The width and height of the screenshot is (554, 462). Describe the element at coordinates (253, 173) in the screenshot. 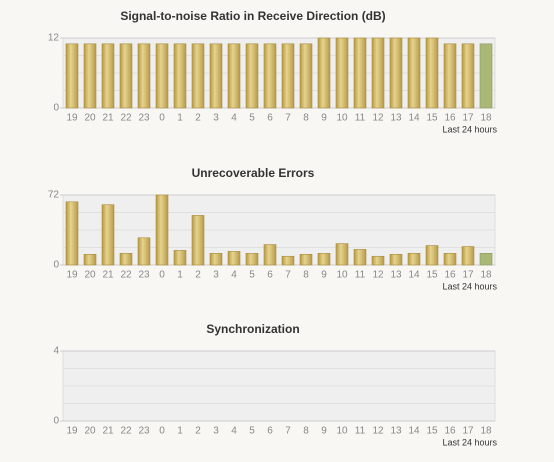

I see `chart-title: Unrecoverable Errors` at that location.